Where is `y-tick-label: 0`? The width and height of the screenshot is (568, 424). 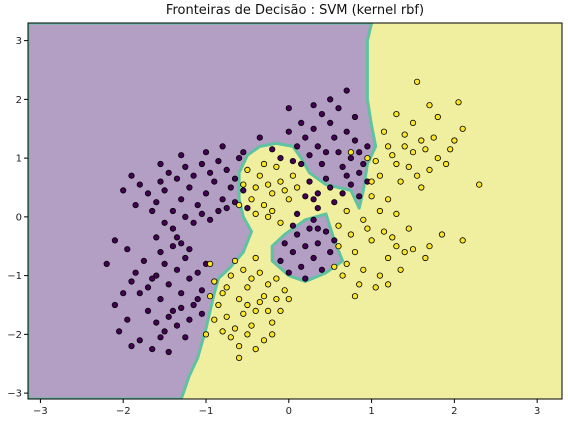
y-tick-label: 0 is located at coordinates (19, 217).